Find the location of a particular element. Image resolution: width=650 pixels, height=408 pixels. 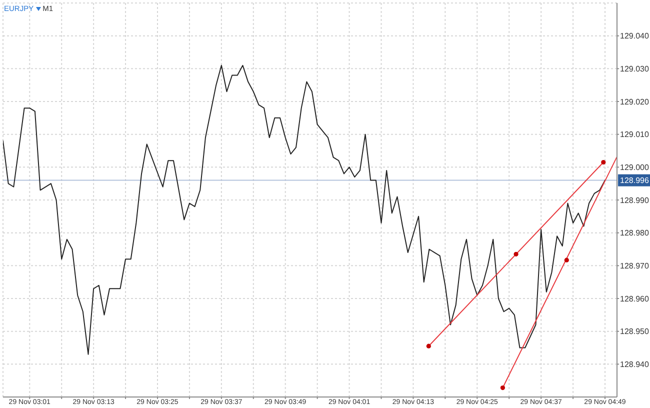

y-tick-label: 129.040 is located at coordinates (635, 36).